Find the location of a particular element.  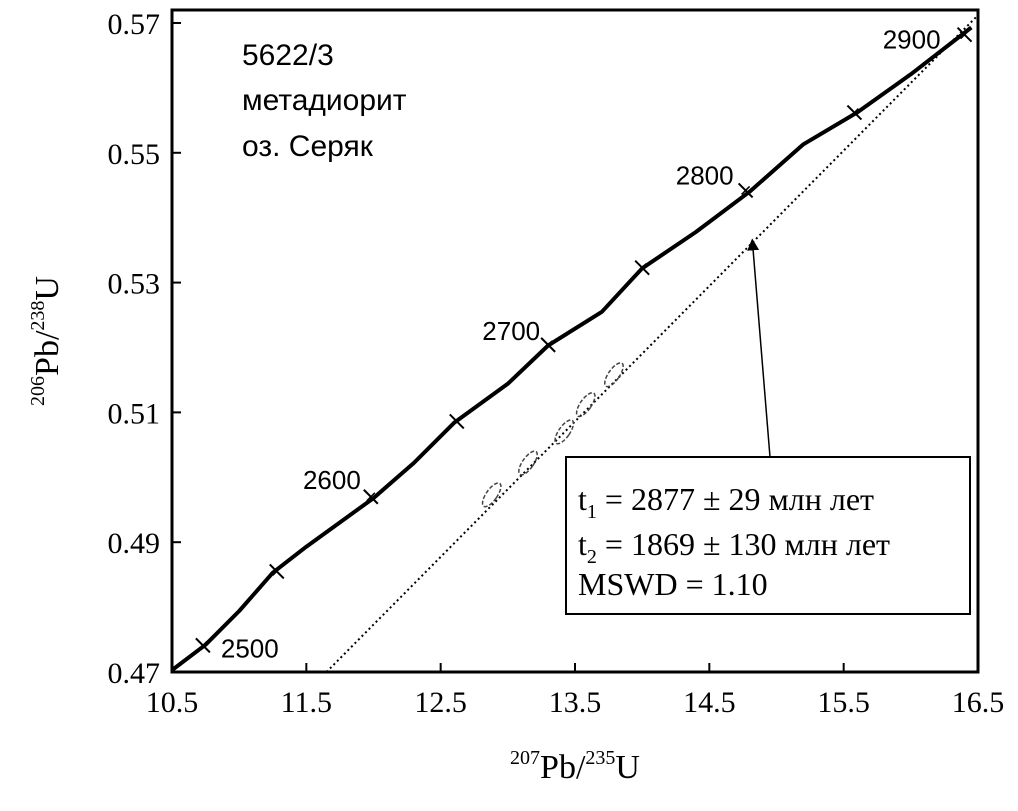

x-ticks: 10.5 11.5 12.5 13.5 14.5 15.5 16.5 is located at coordinates (575, 691).